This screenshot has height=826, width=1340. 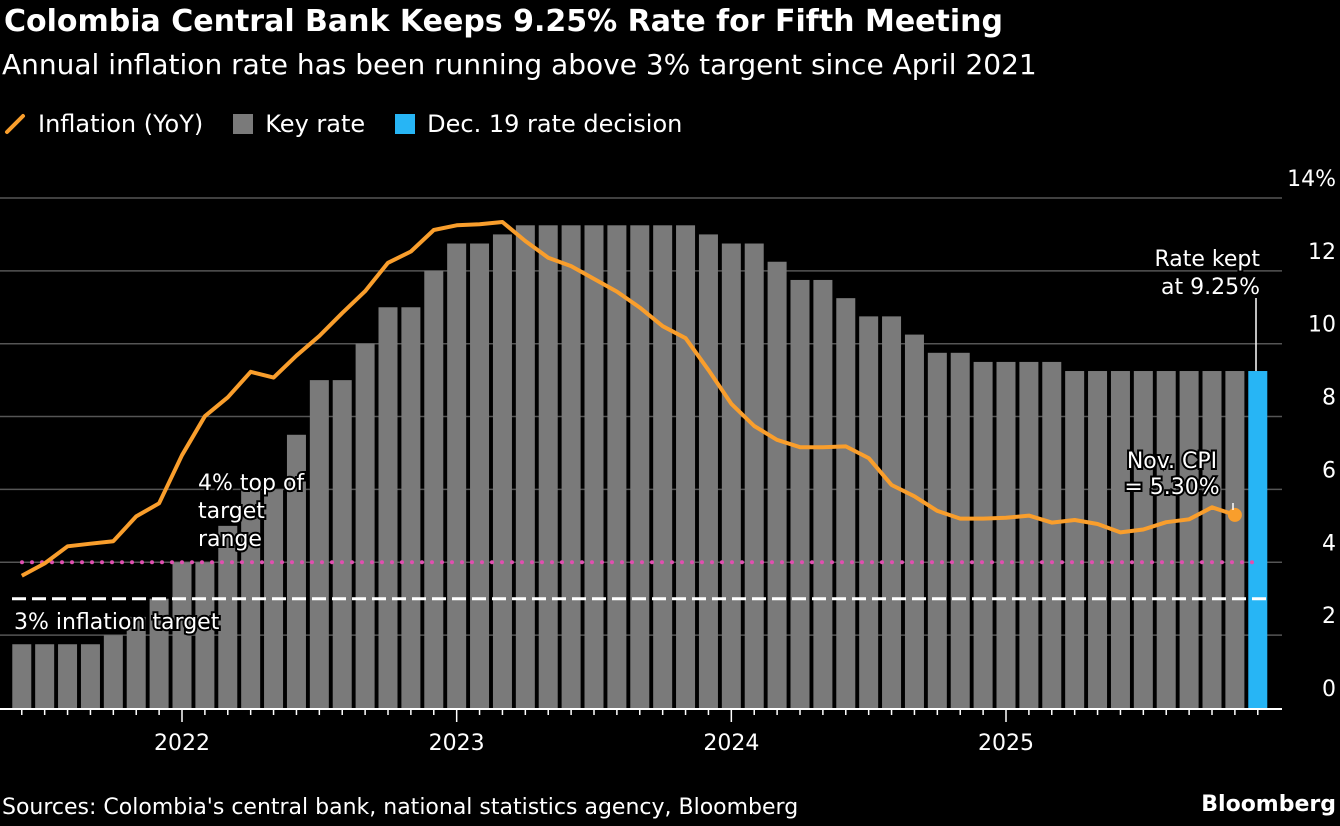 What do you see at coordinates (1172, 461) in the screenshot?
I see `nov-cpi-label: Nov. CPI` at bounding box center [1172, 461].